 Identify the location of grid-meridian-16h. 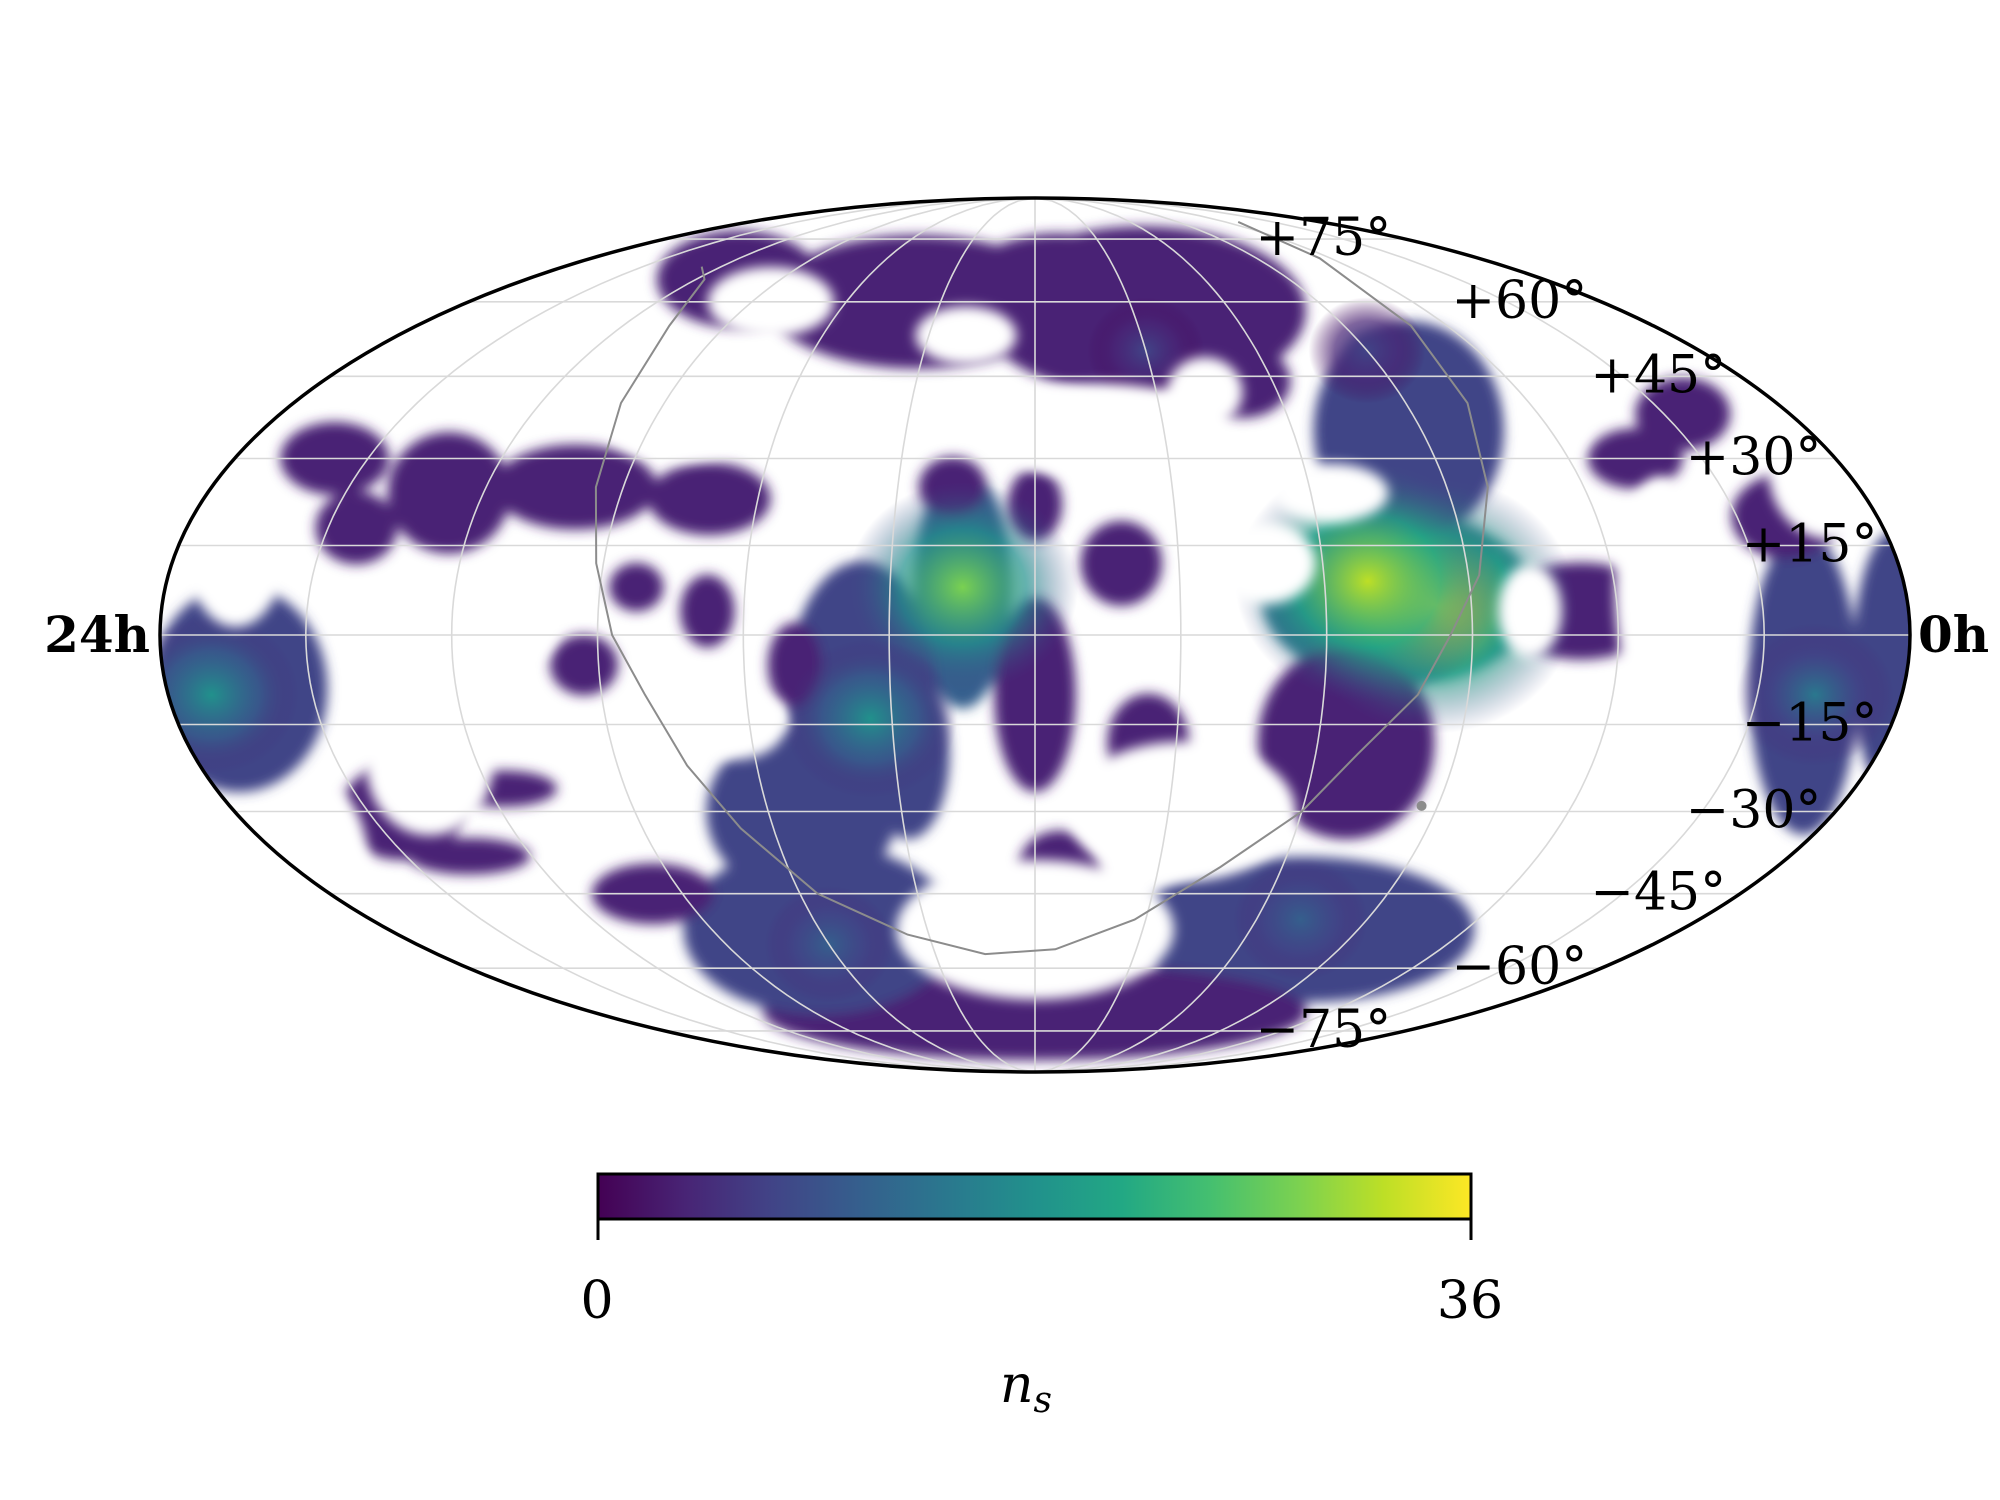
(1181, 635).